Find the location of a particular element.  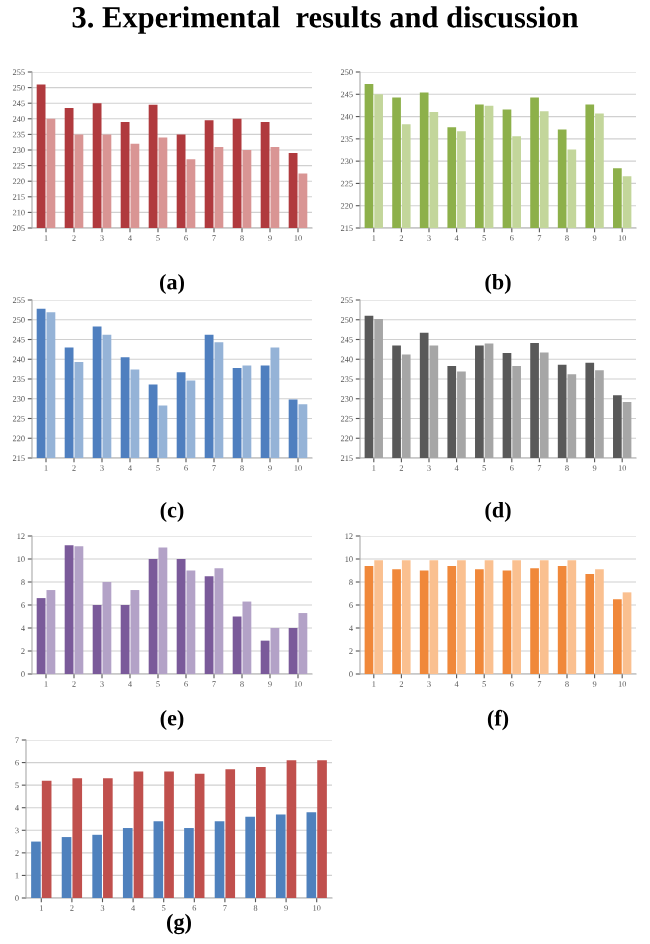

text: (b) is located at coordinates (498, 284).